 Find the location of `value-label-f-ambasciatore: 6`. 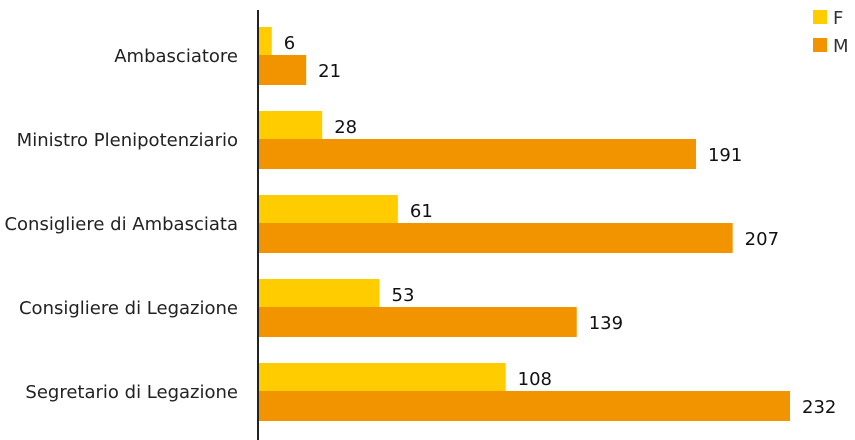

value-label-f-ambasciatore: 6 is located at coordinates (289, 43).